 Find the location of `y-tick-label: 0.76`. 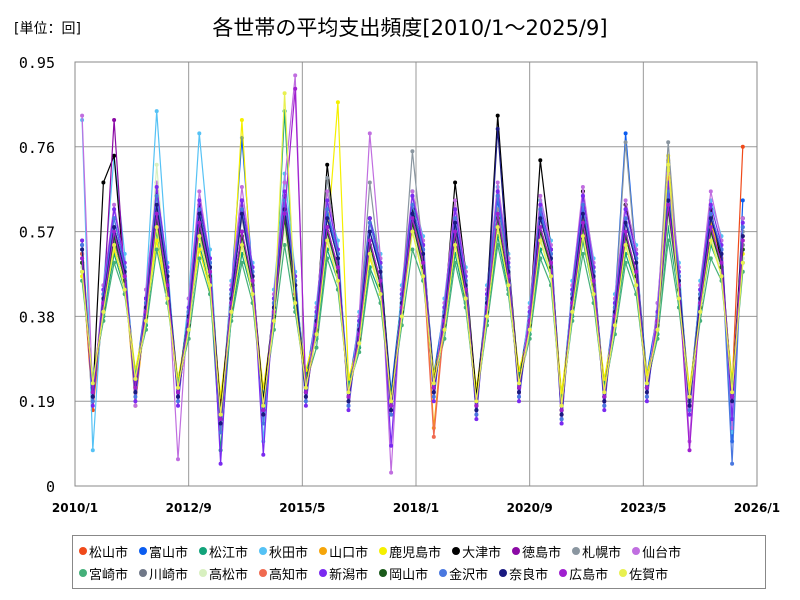

y-tick-label: 0.76 is located at coordinates (37, 148).